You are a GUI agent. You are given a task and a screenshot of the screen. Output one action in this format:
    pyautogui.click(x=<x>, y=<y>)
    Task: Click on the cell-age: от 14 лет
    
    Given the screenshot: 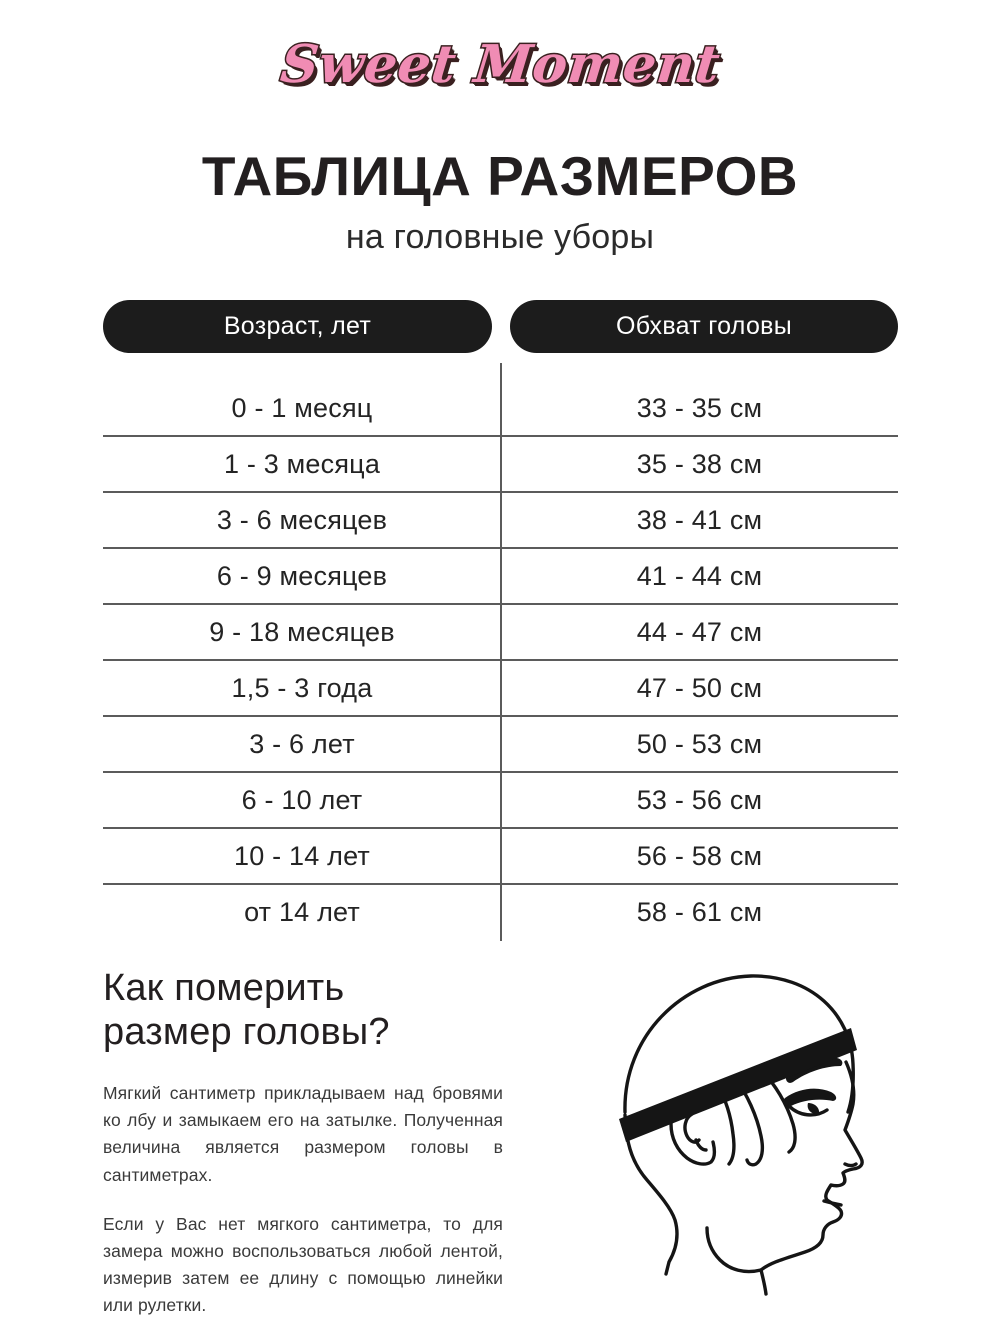 What is the action you would take?
    pyautogui.click(x=302, y=911)
    